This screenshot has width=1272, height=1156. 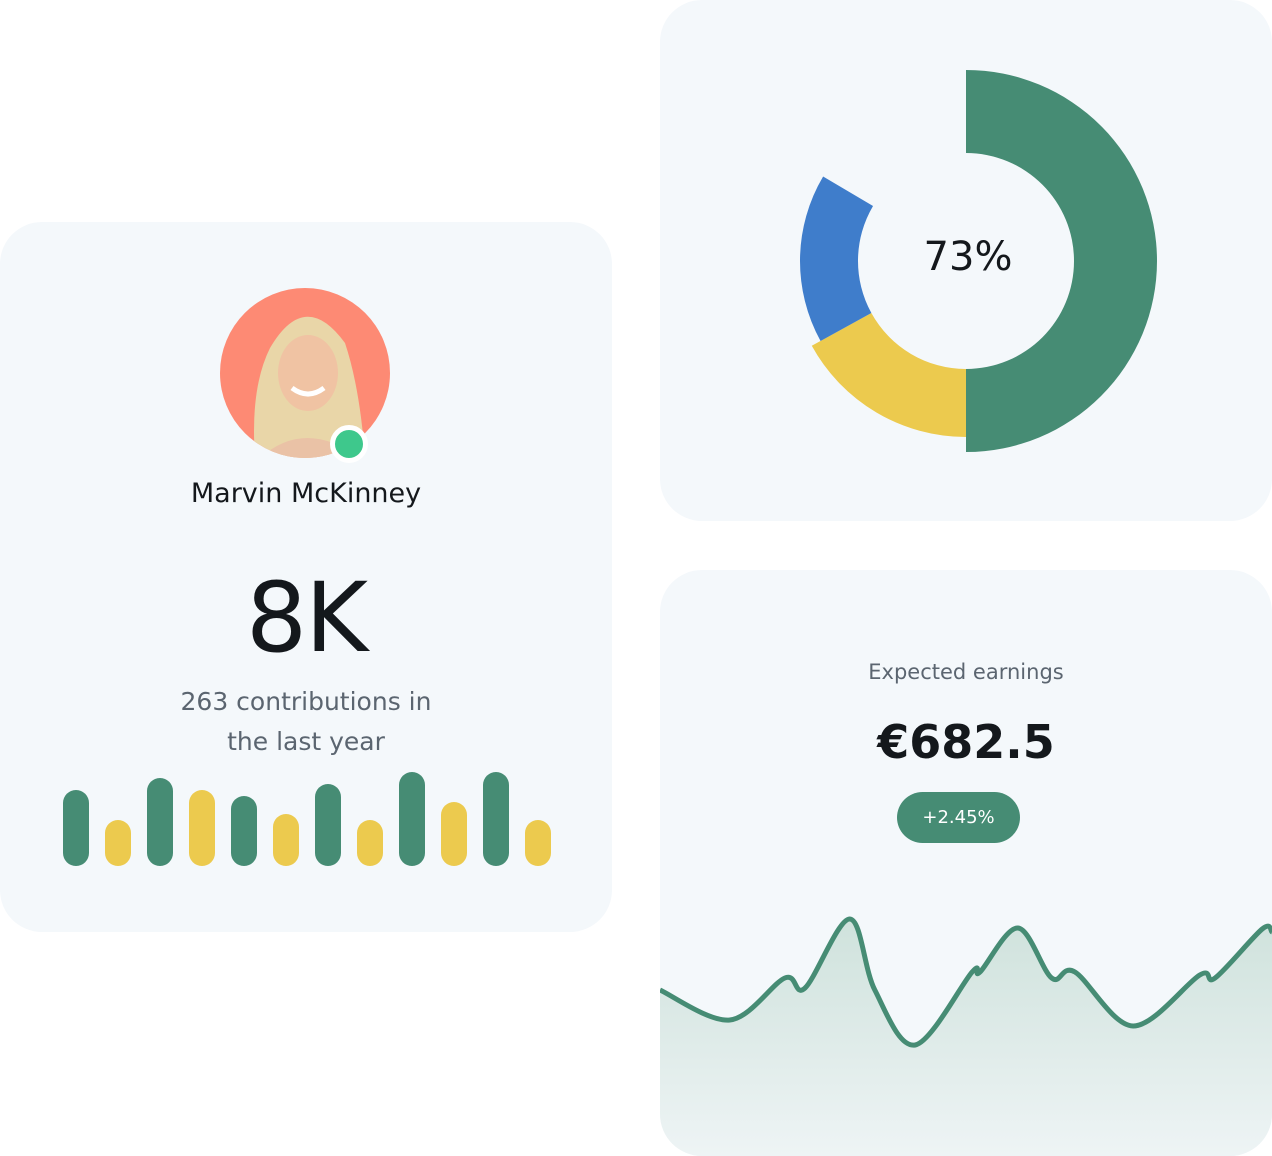 What do you see at coordinates (968, 257) in the screenshot?
I see `donut-percentage: 73%` at bounding box center [968, 257].